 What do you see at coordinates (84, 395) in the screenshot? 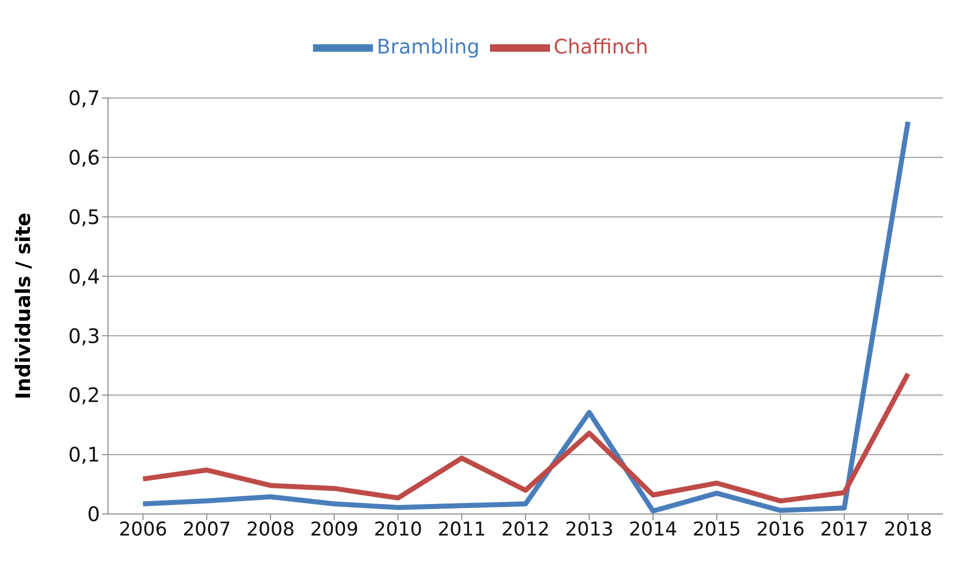
I see `y-tick-label: 0,2` at bounding box center [84, 395].